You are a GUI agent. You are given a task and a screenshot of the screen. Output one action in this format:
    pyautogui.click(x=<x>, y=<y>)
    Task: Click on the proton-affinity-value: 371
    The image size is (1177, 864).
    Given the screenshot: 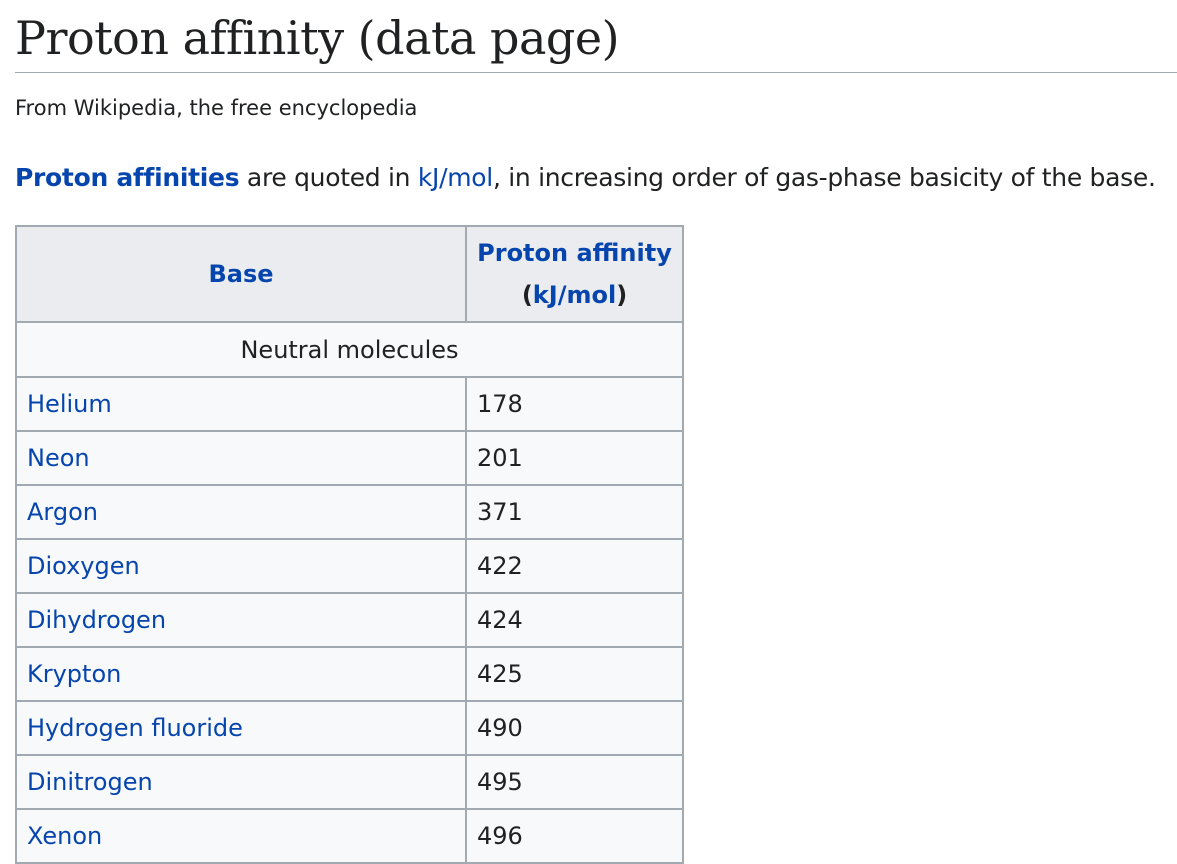 What is the action you would take?
    pyautogui.click(x=574, y=512)
    